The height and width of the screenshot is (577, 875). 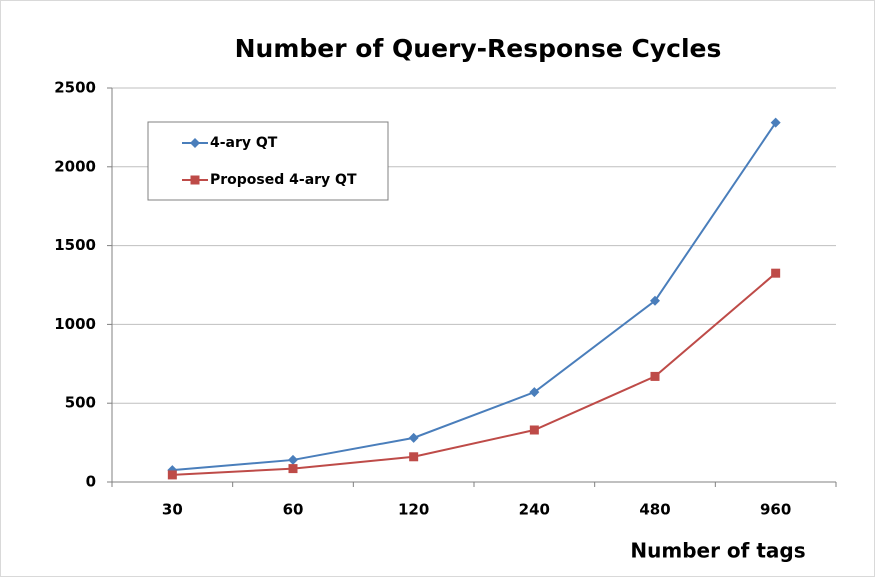 I want to click on x-tick-label: 240, so click(x=534, y=510).